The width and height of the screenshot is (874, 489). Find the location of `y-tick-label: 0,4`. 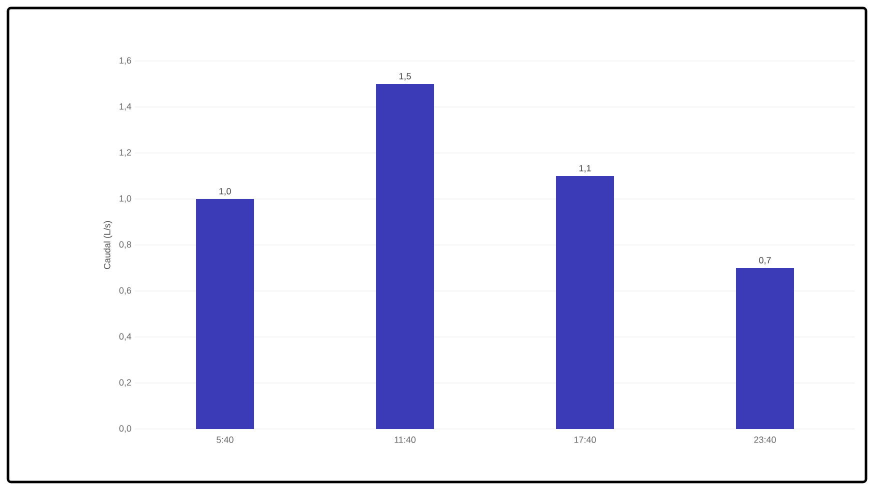

y-tick-label: 0,4 is located at coordinates (125, 337).